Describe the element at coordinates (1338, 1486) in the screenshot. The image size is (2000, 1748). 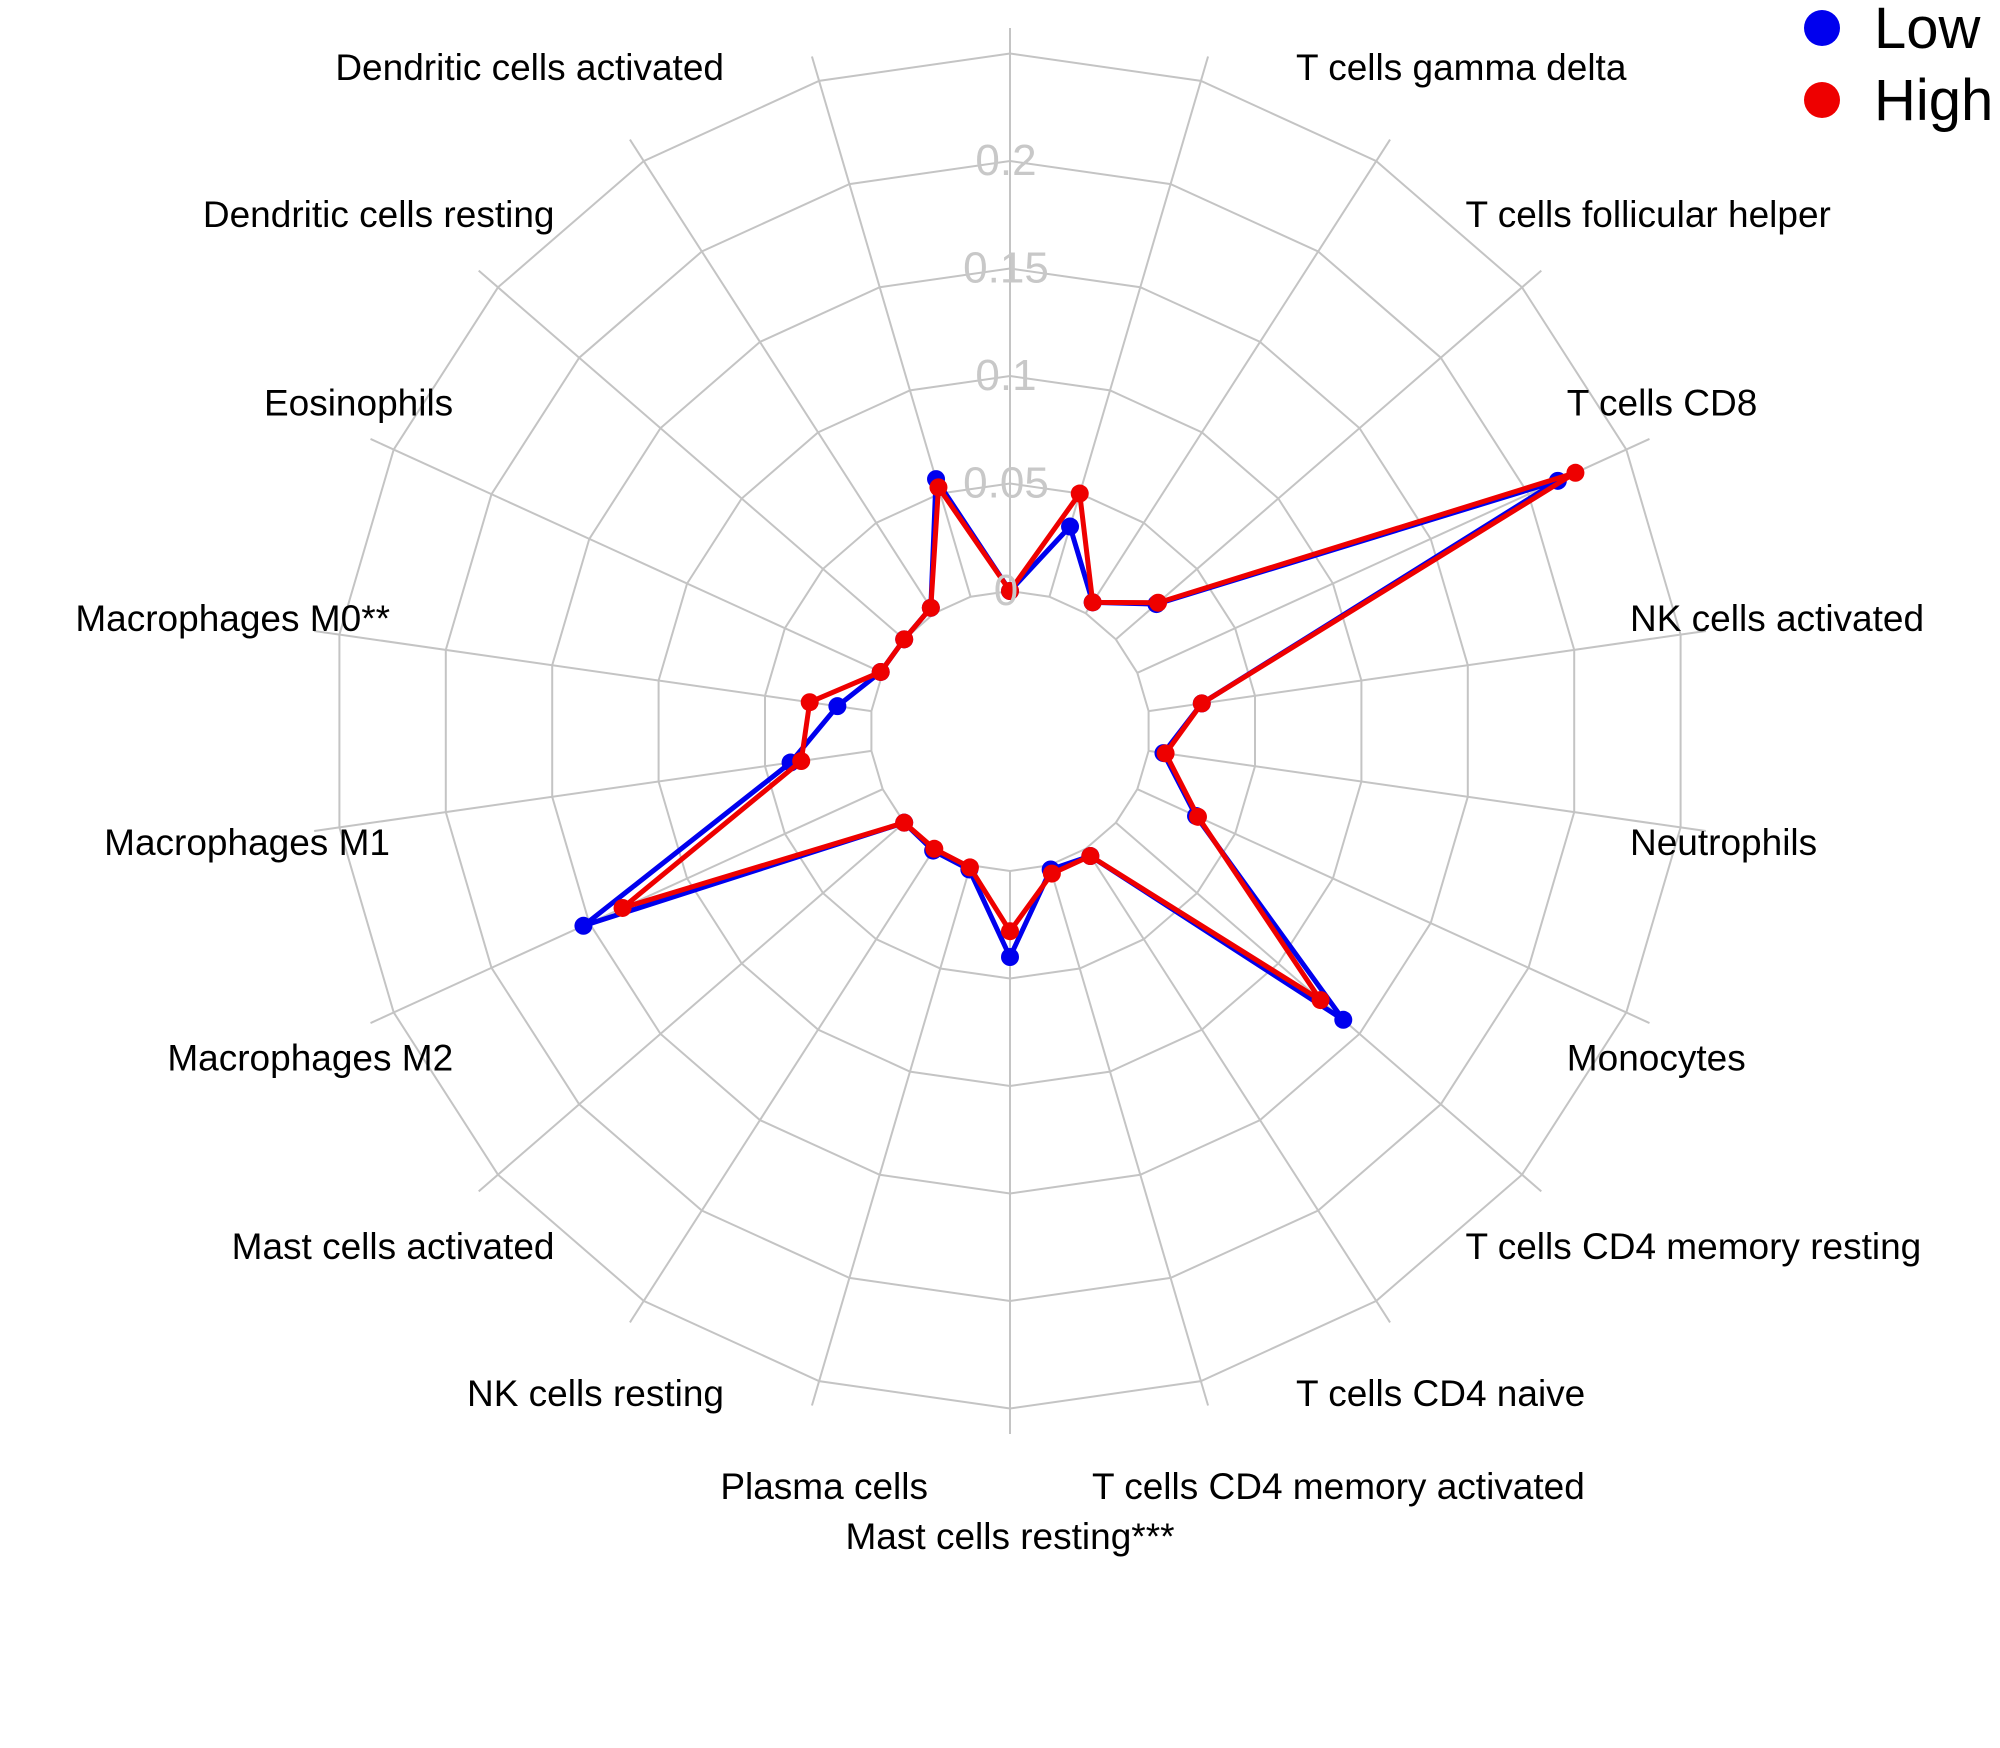
I see `category-label: T cells CD4 memory activated` at that location.